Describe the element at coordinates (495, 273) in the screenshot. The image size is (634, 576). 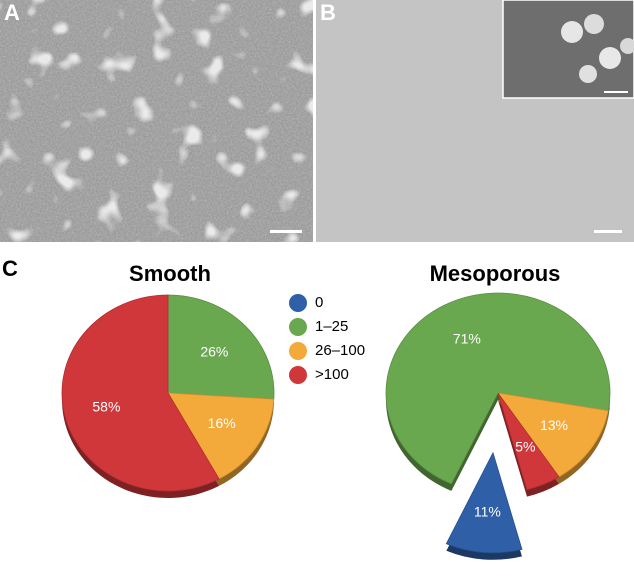
I see `chart-title: Mesoporous` at that location.